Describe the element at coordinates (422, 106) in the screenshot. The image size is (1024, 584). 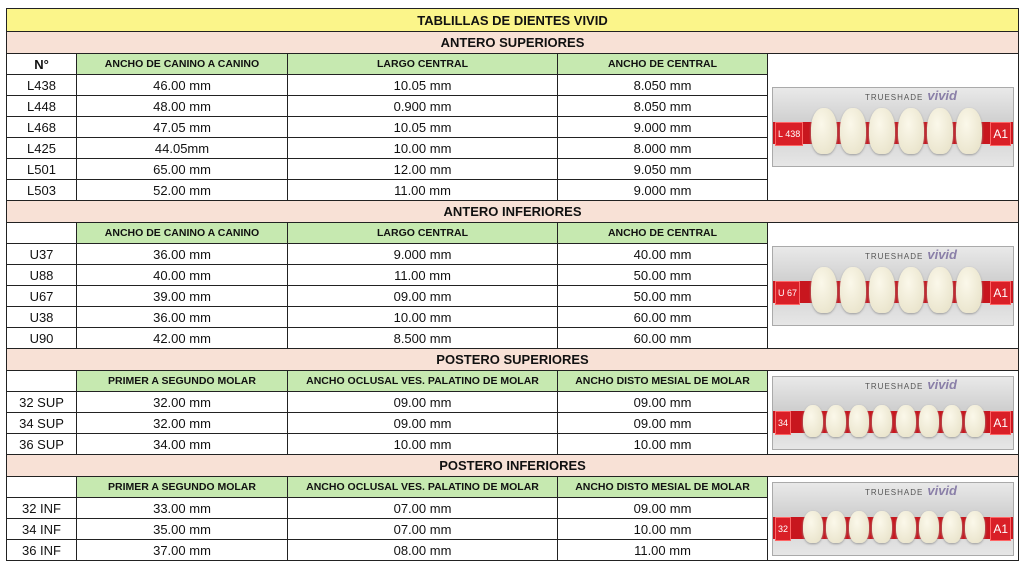
I see `measurement-cell: 0.900 mm` at that location.